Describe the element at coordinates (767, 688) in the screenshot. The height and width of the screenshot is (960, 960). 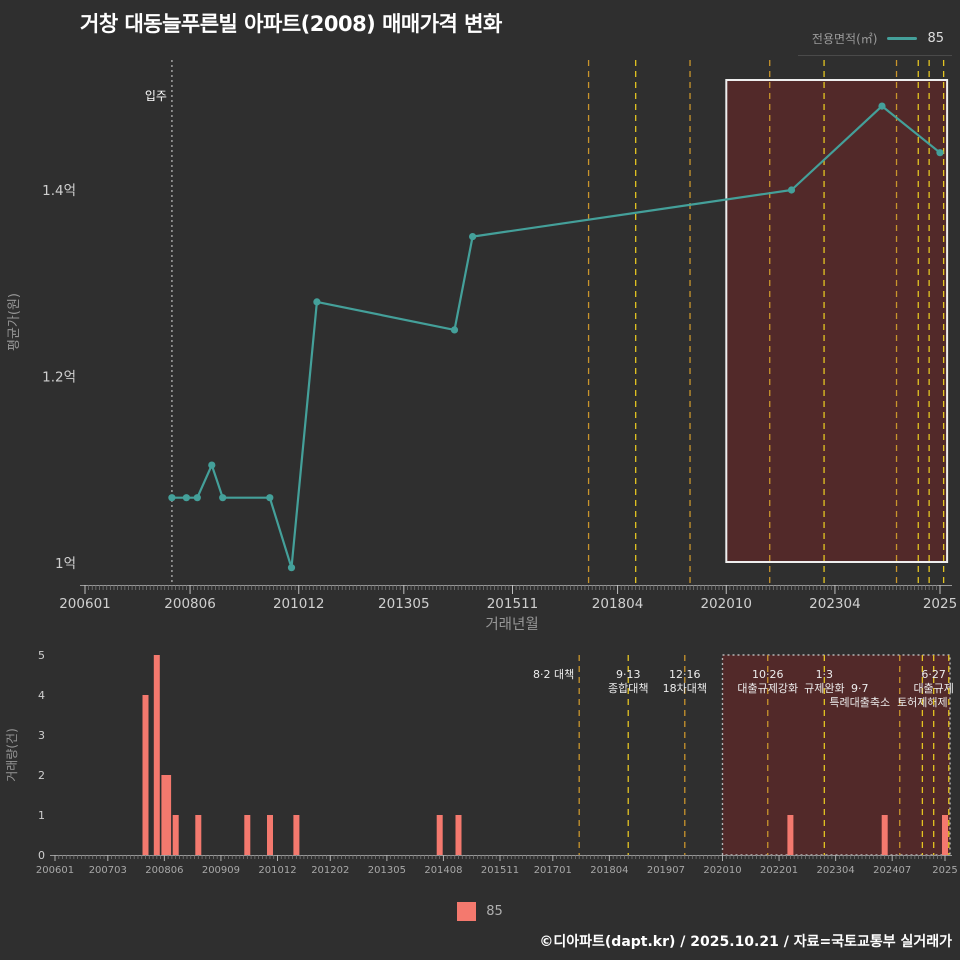
I see `policy-label: 대출규제강화` at that location.